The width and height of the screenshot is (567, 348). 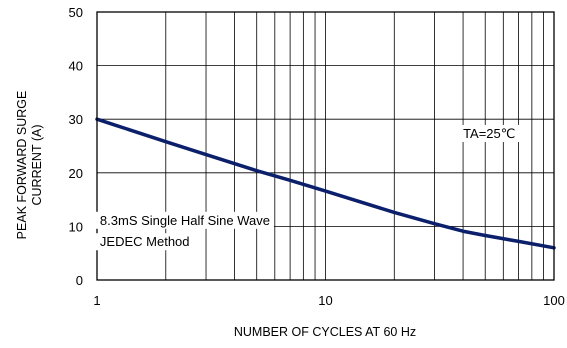 I want to click on y-tick-label: 20, so click(x=76, y=173).